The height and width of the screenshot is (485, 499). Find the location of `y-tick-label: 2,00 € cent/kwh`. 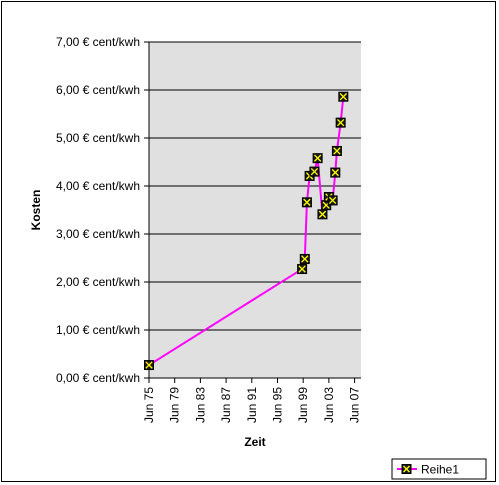

y-tick-label: 2,00 € cent/kwh is located at coordinates (98, 282).